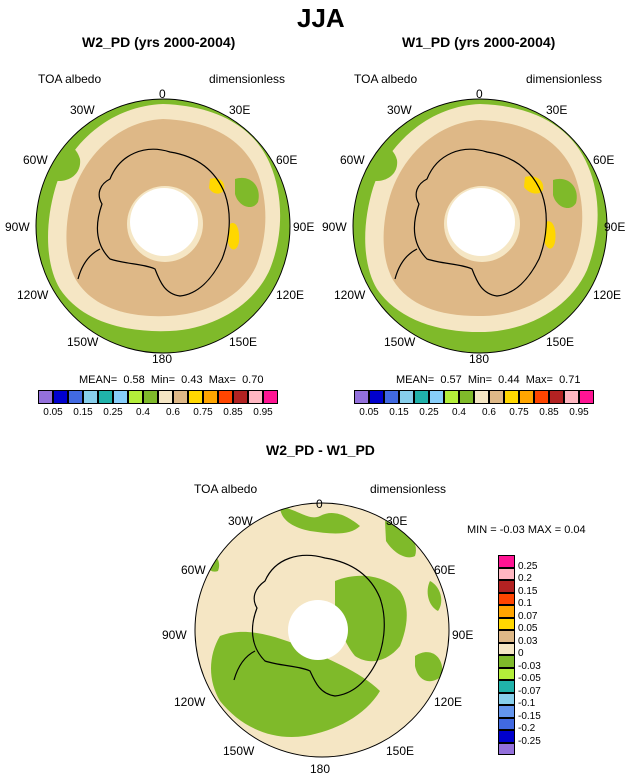 This screenshot has width=638, height=779. I want to click on left-panel-variable-label: TOA albedo, so click(70, 79).